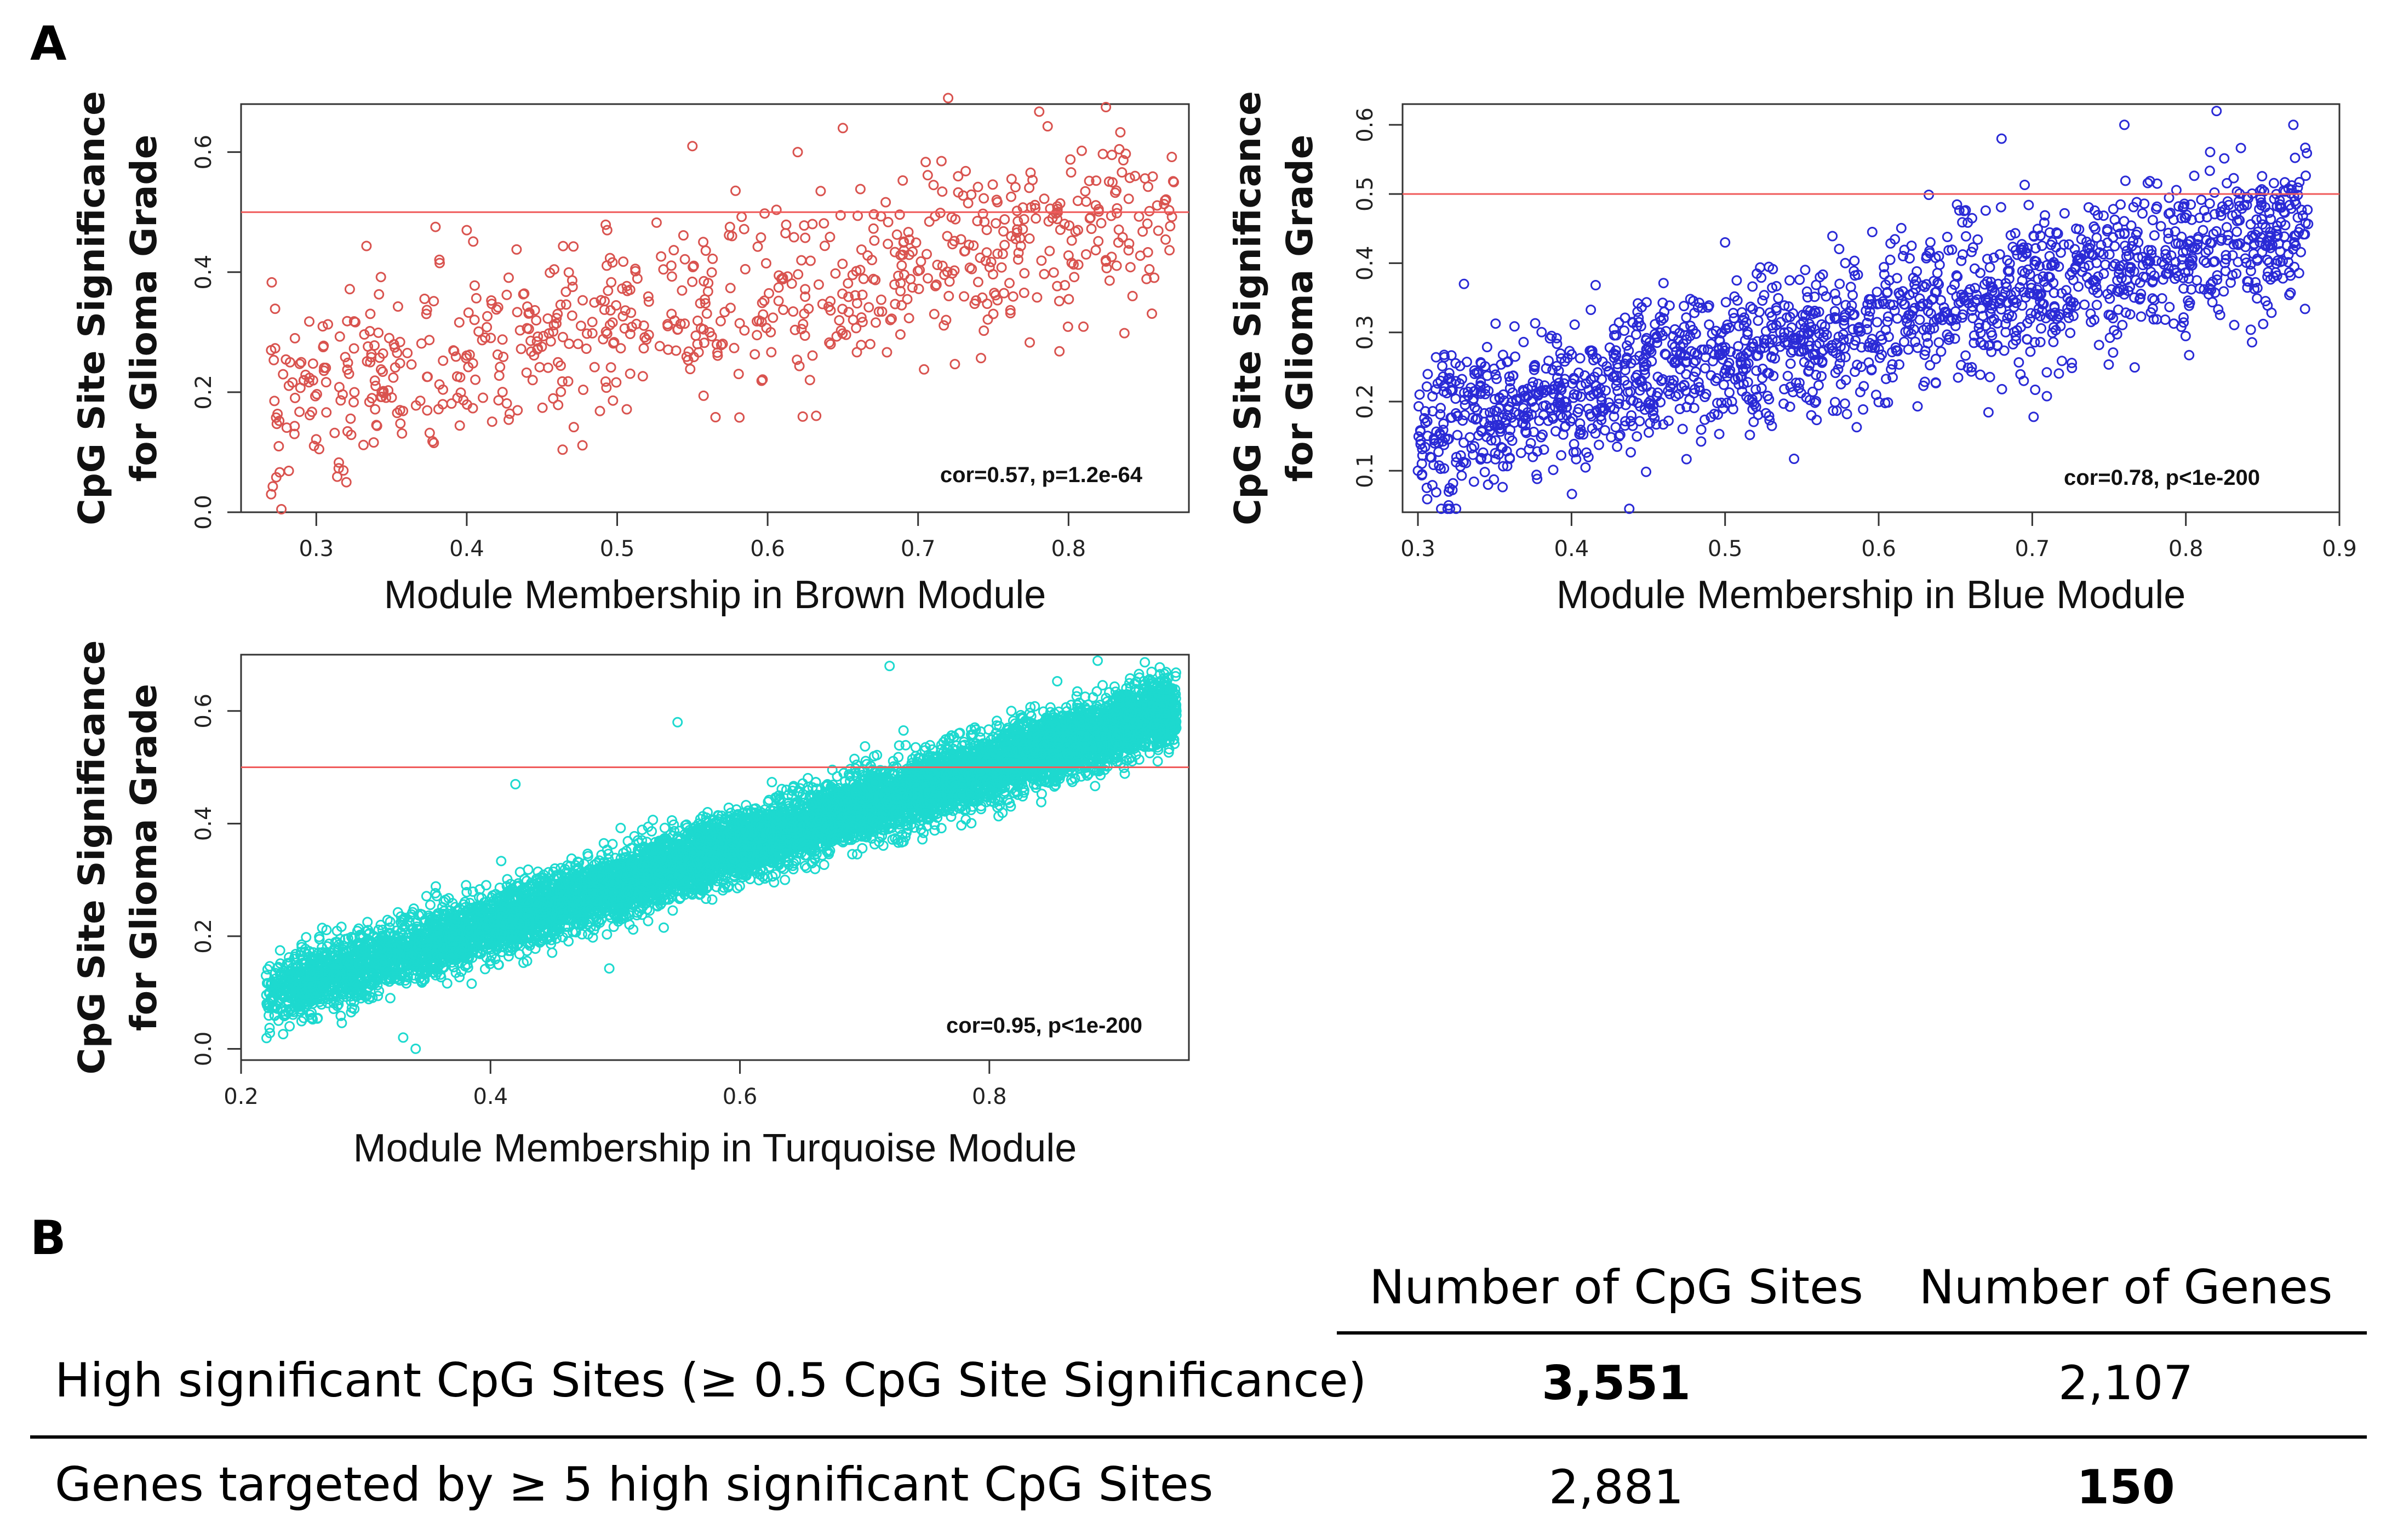  What do you see at coordinates (2032, 549) in the screenshot?
I see `x-tick-label: 0.7` at bounding box center [2032, 549].